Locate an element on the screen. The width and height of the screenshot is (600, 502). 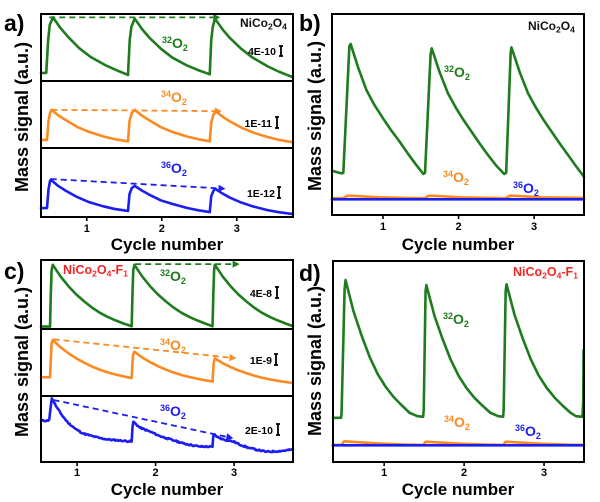
curves is located at coordinates (458, 121).